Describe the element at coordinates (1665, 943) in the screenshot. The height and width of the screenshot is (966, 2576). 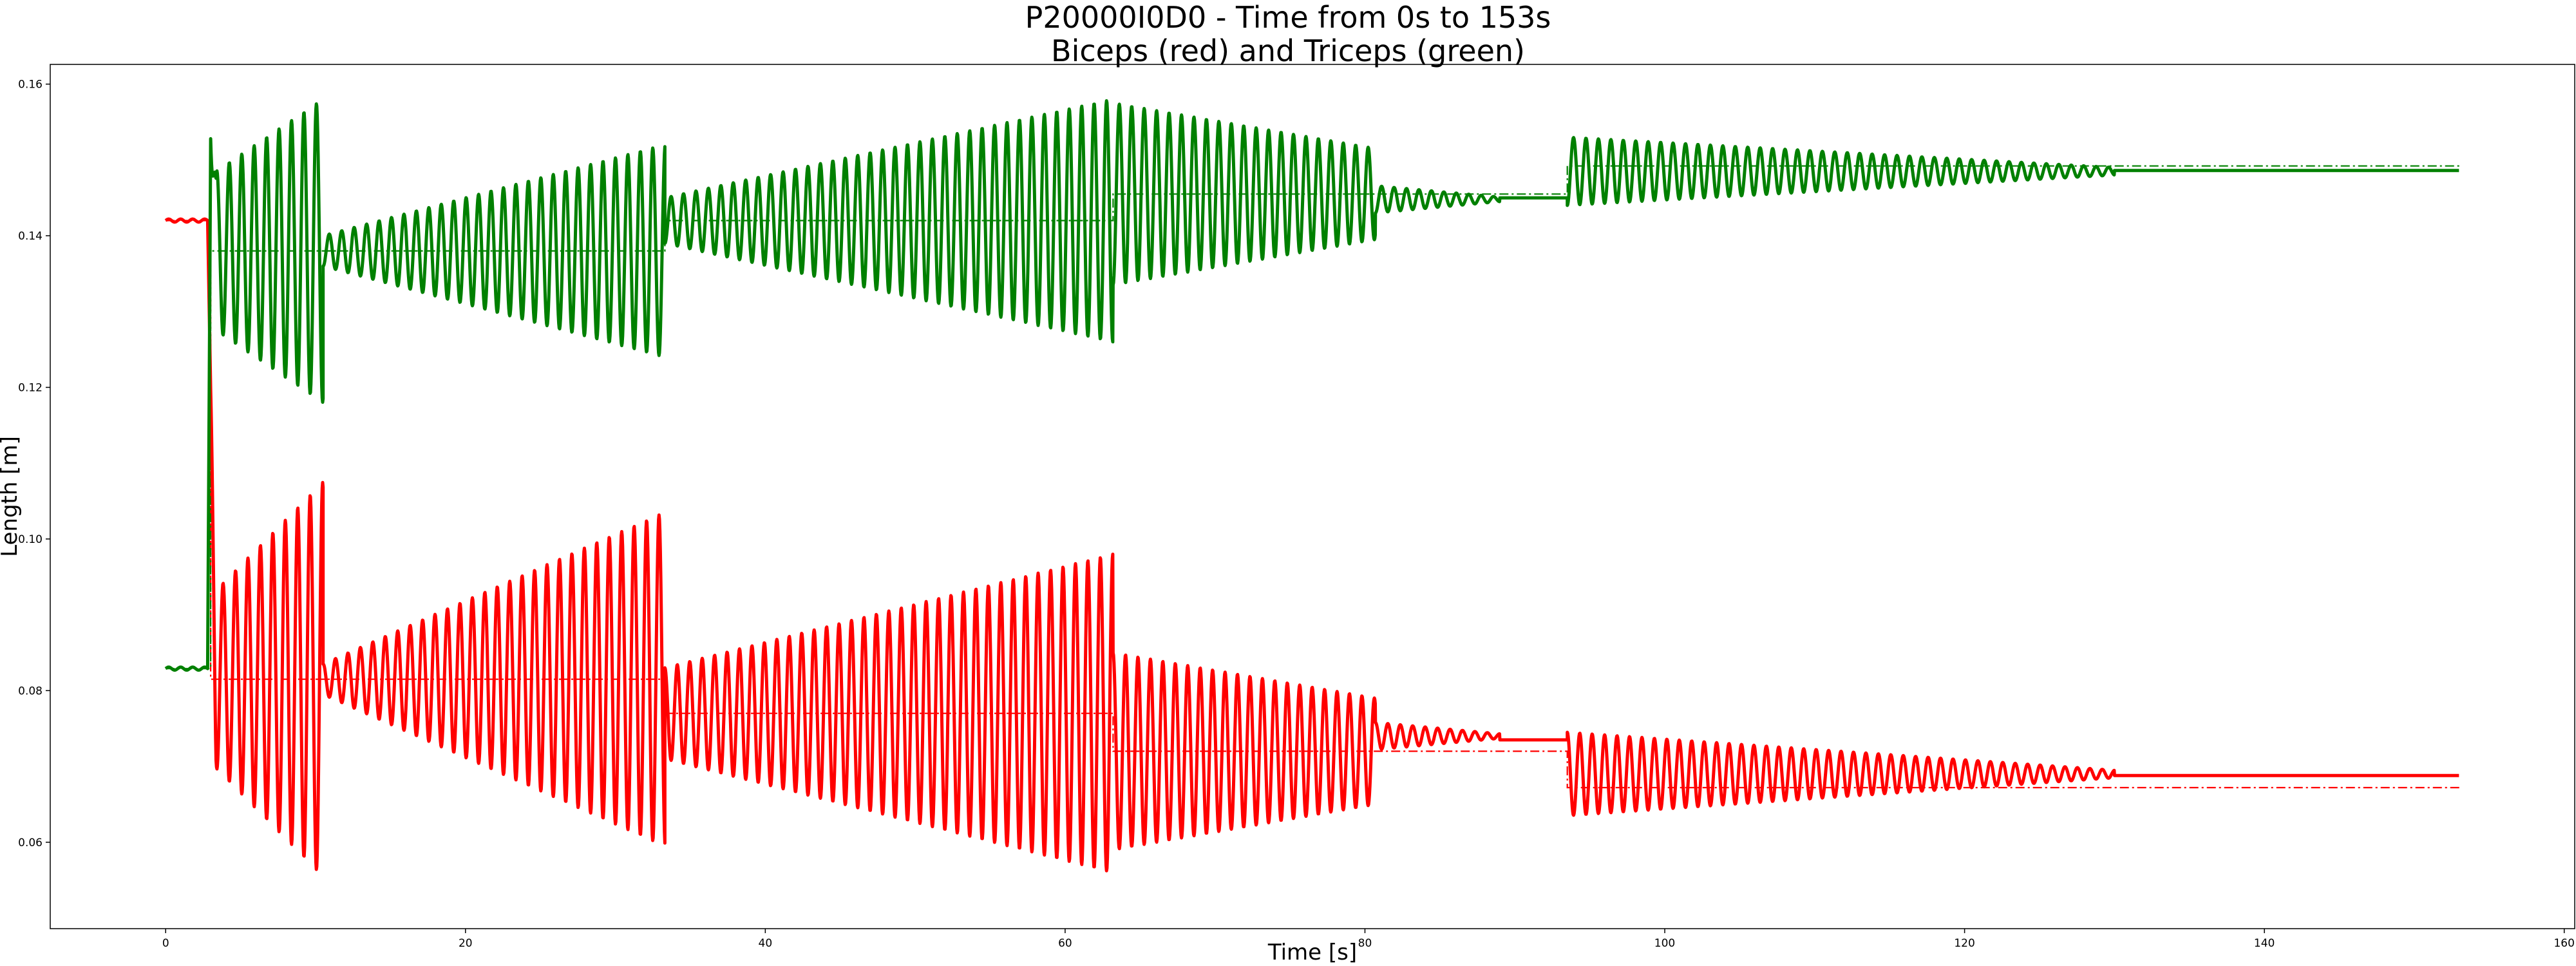
I see `x-tick-label: 100` at that location.